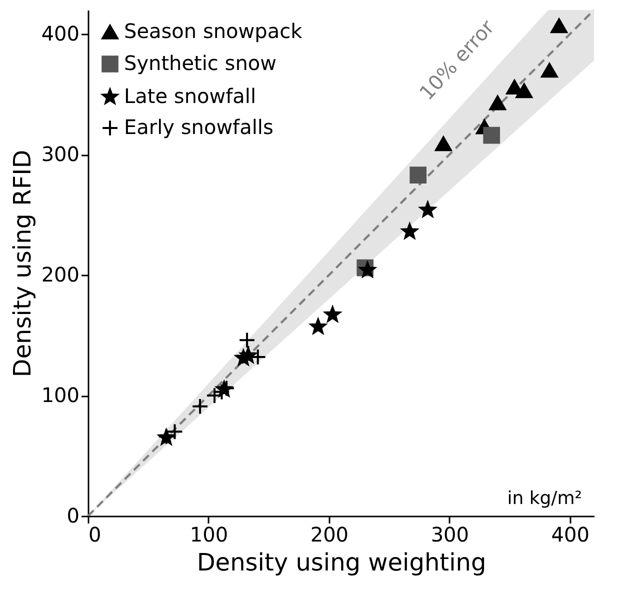 This screenshot has width=641, height=607. Describe the element at coordinates (213, 31) in the screenshot. I see `legend-label: Season snowpack` at that location.